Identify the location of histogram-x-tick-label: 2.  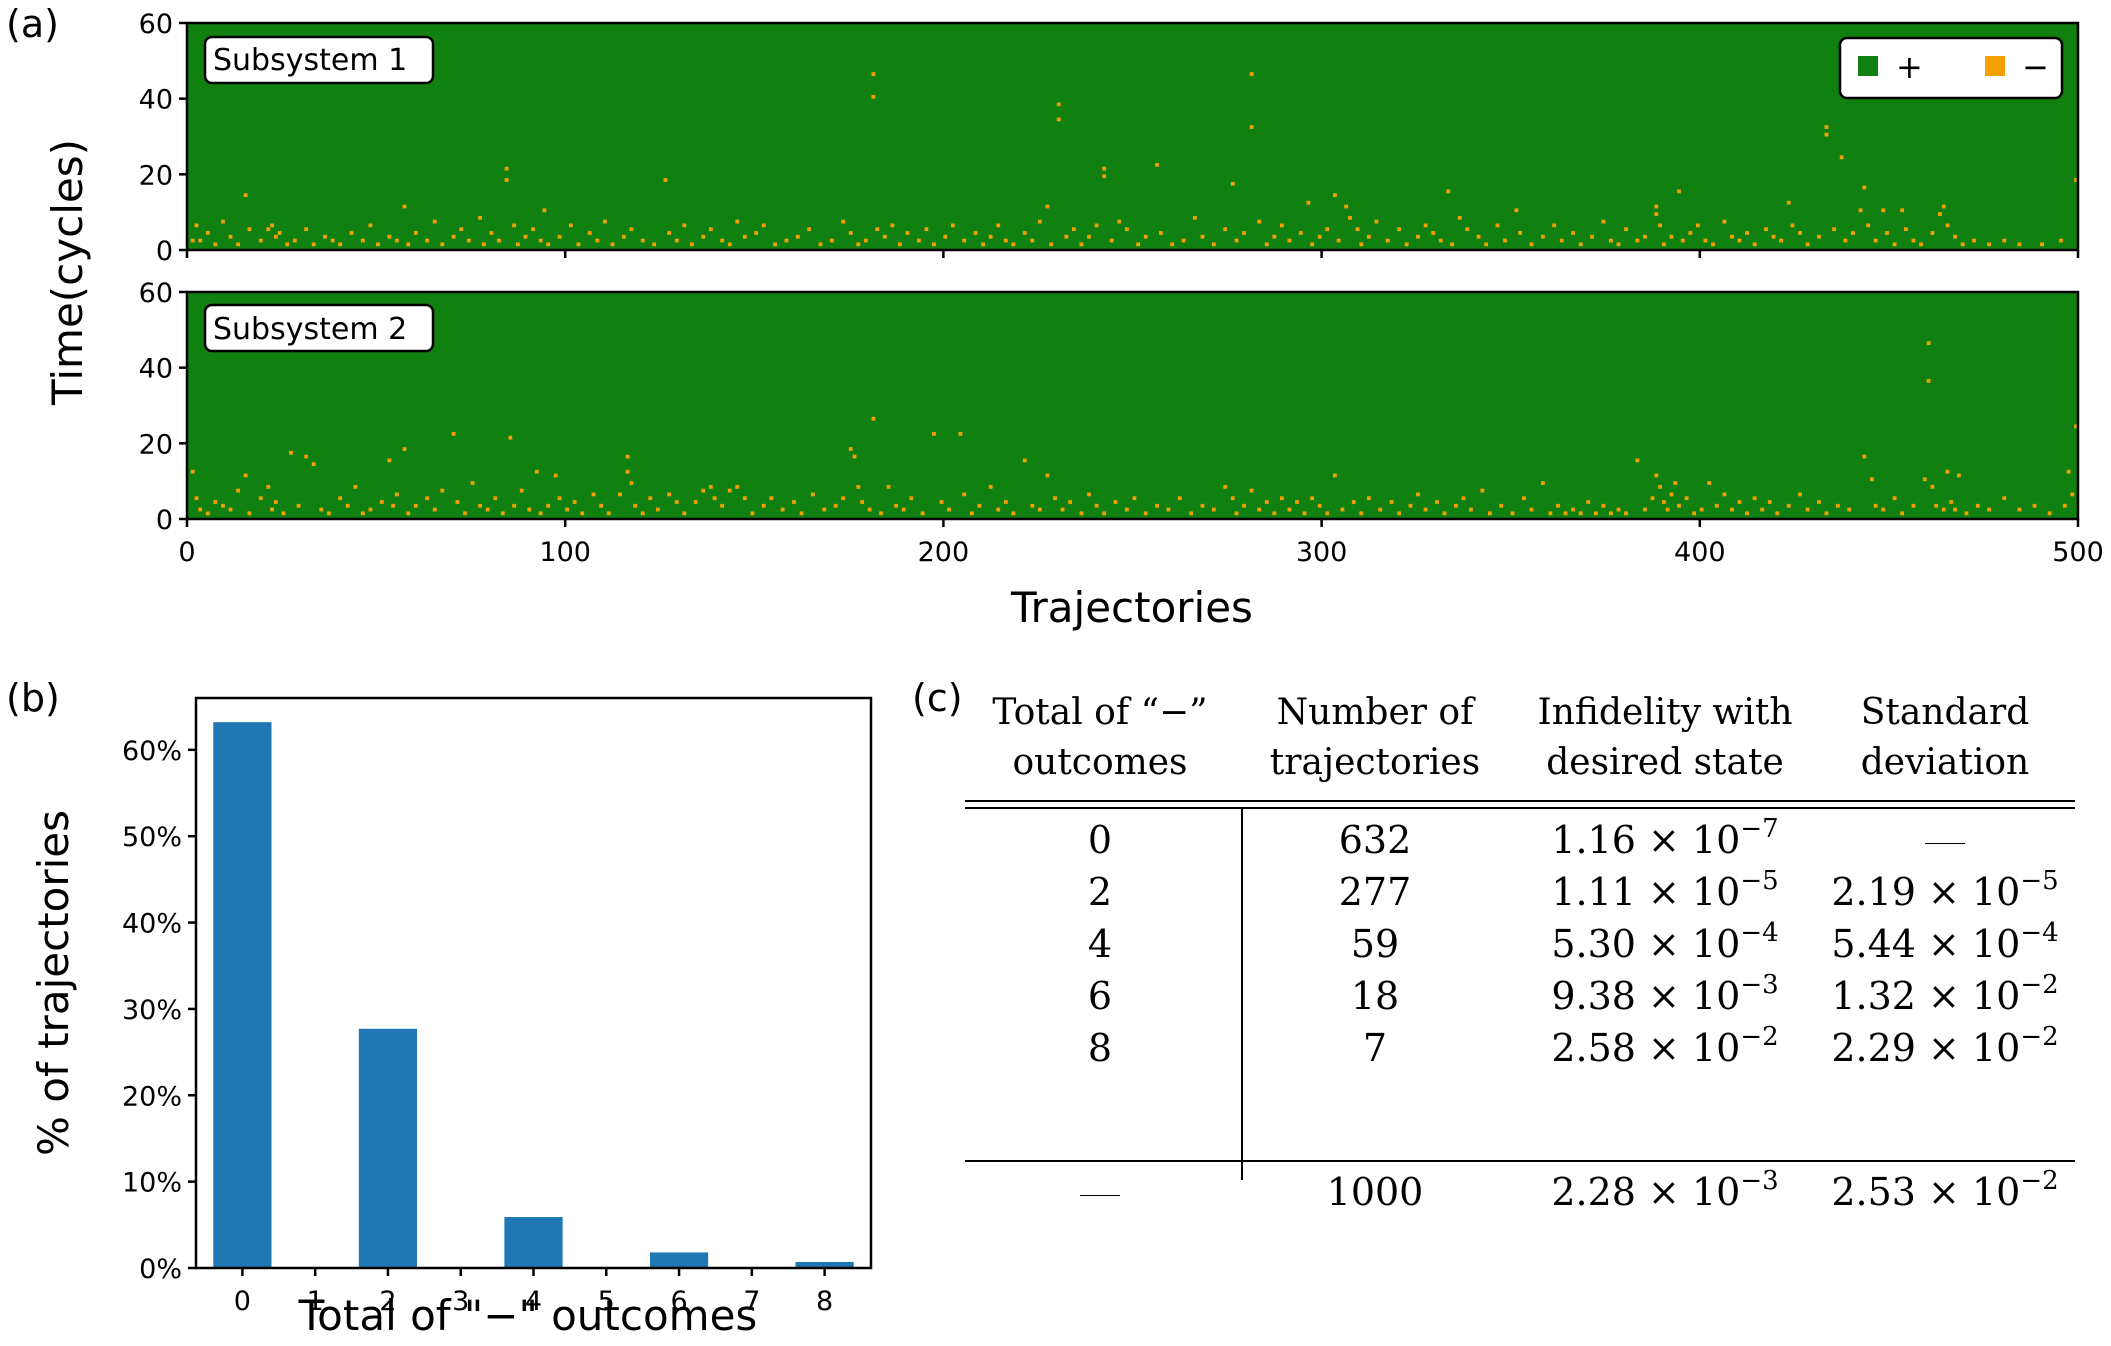
(387, 1301).